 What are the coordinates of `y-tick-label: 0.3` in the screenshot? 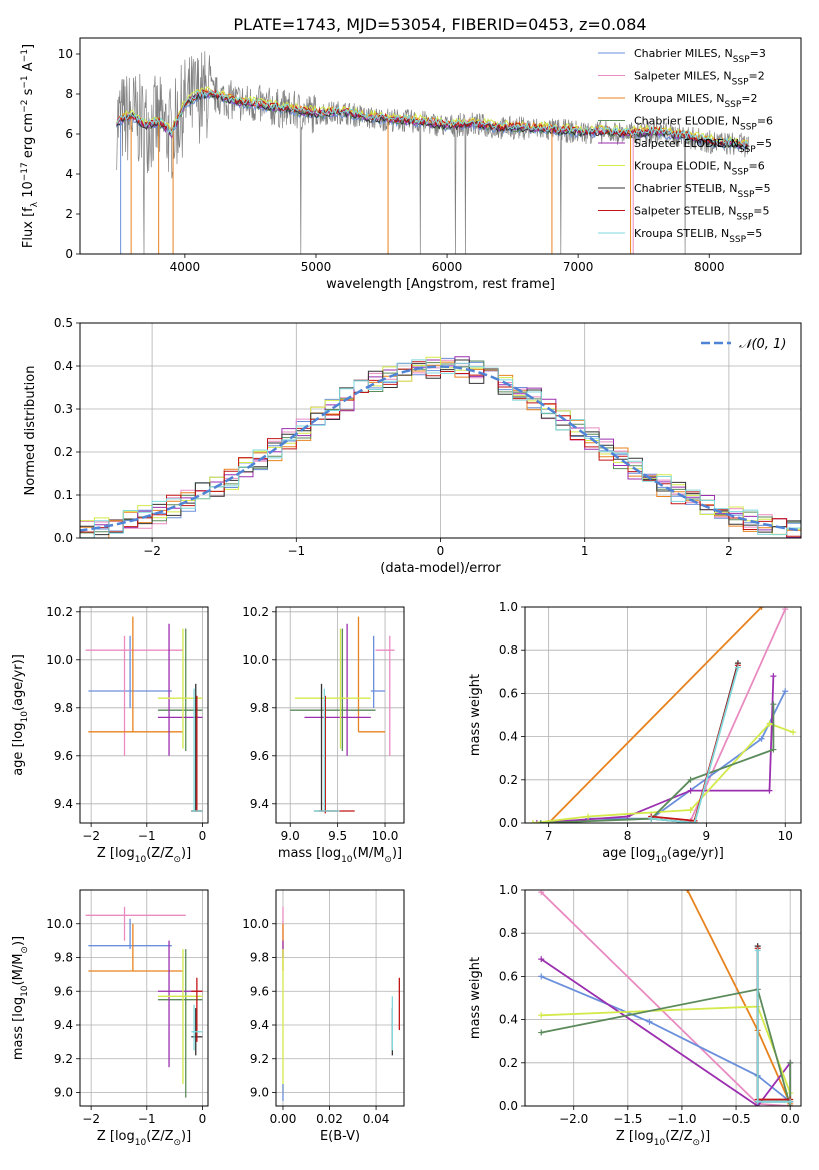 It's located at (63, 409).